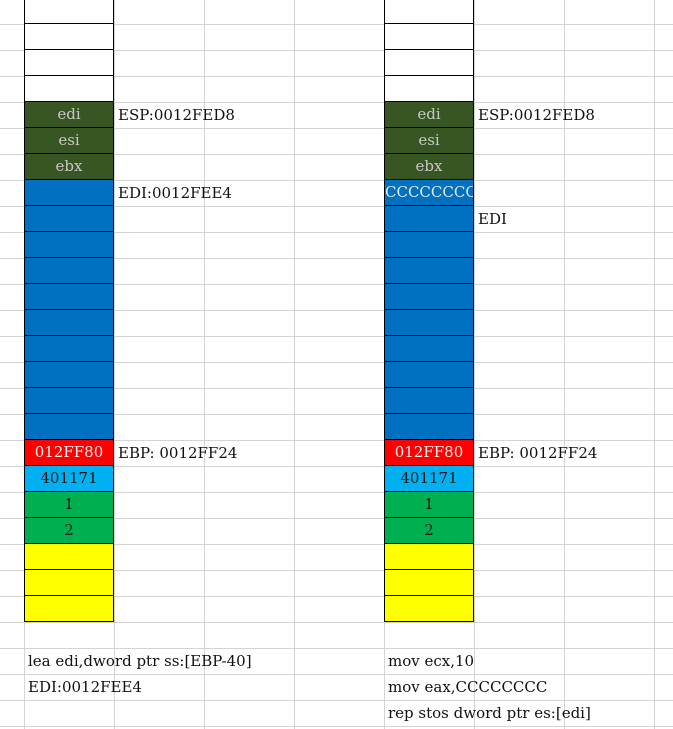  Describe the element at coordinates (429, 193) in the screenshot. I see `stack-cell-filled: CCCCCCCC` at that location.